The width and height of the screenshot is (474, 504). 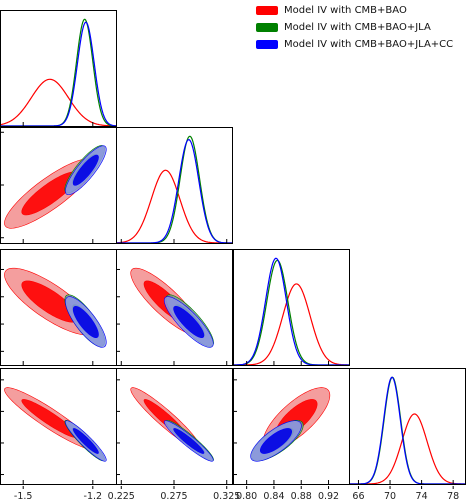 What do you see at coordinates (301, 496) in the screenshot?
I see `x-tick-label: 0.88` at bounding box center [301, 496].